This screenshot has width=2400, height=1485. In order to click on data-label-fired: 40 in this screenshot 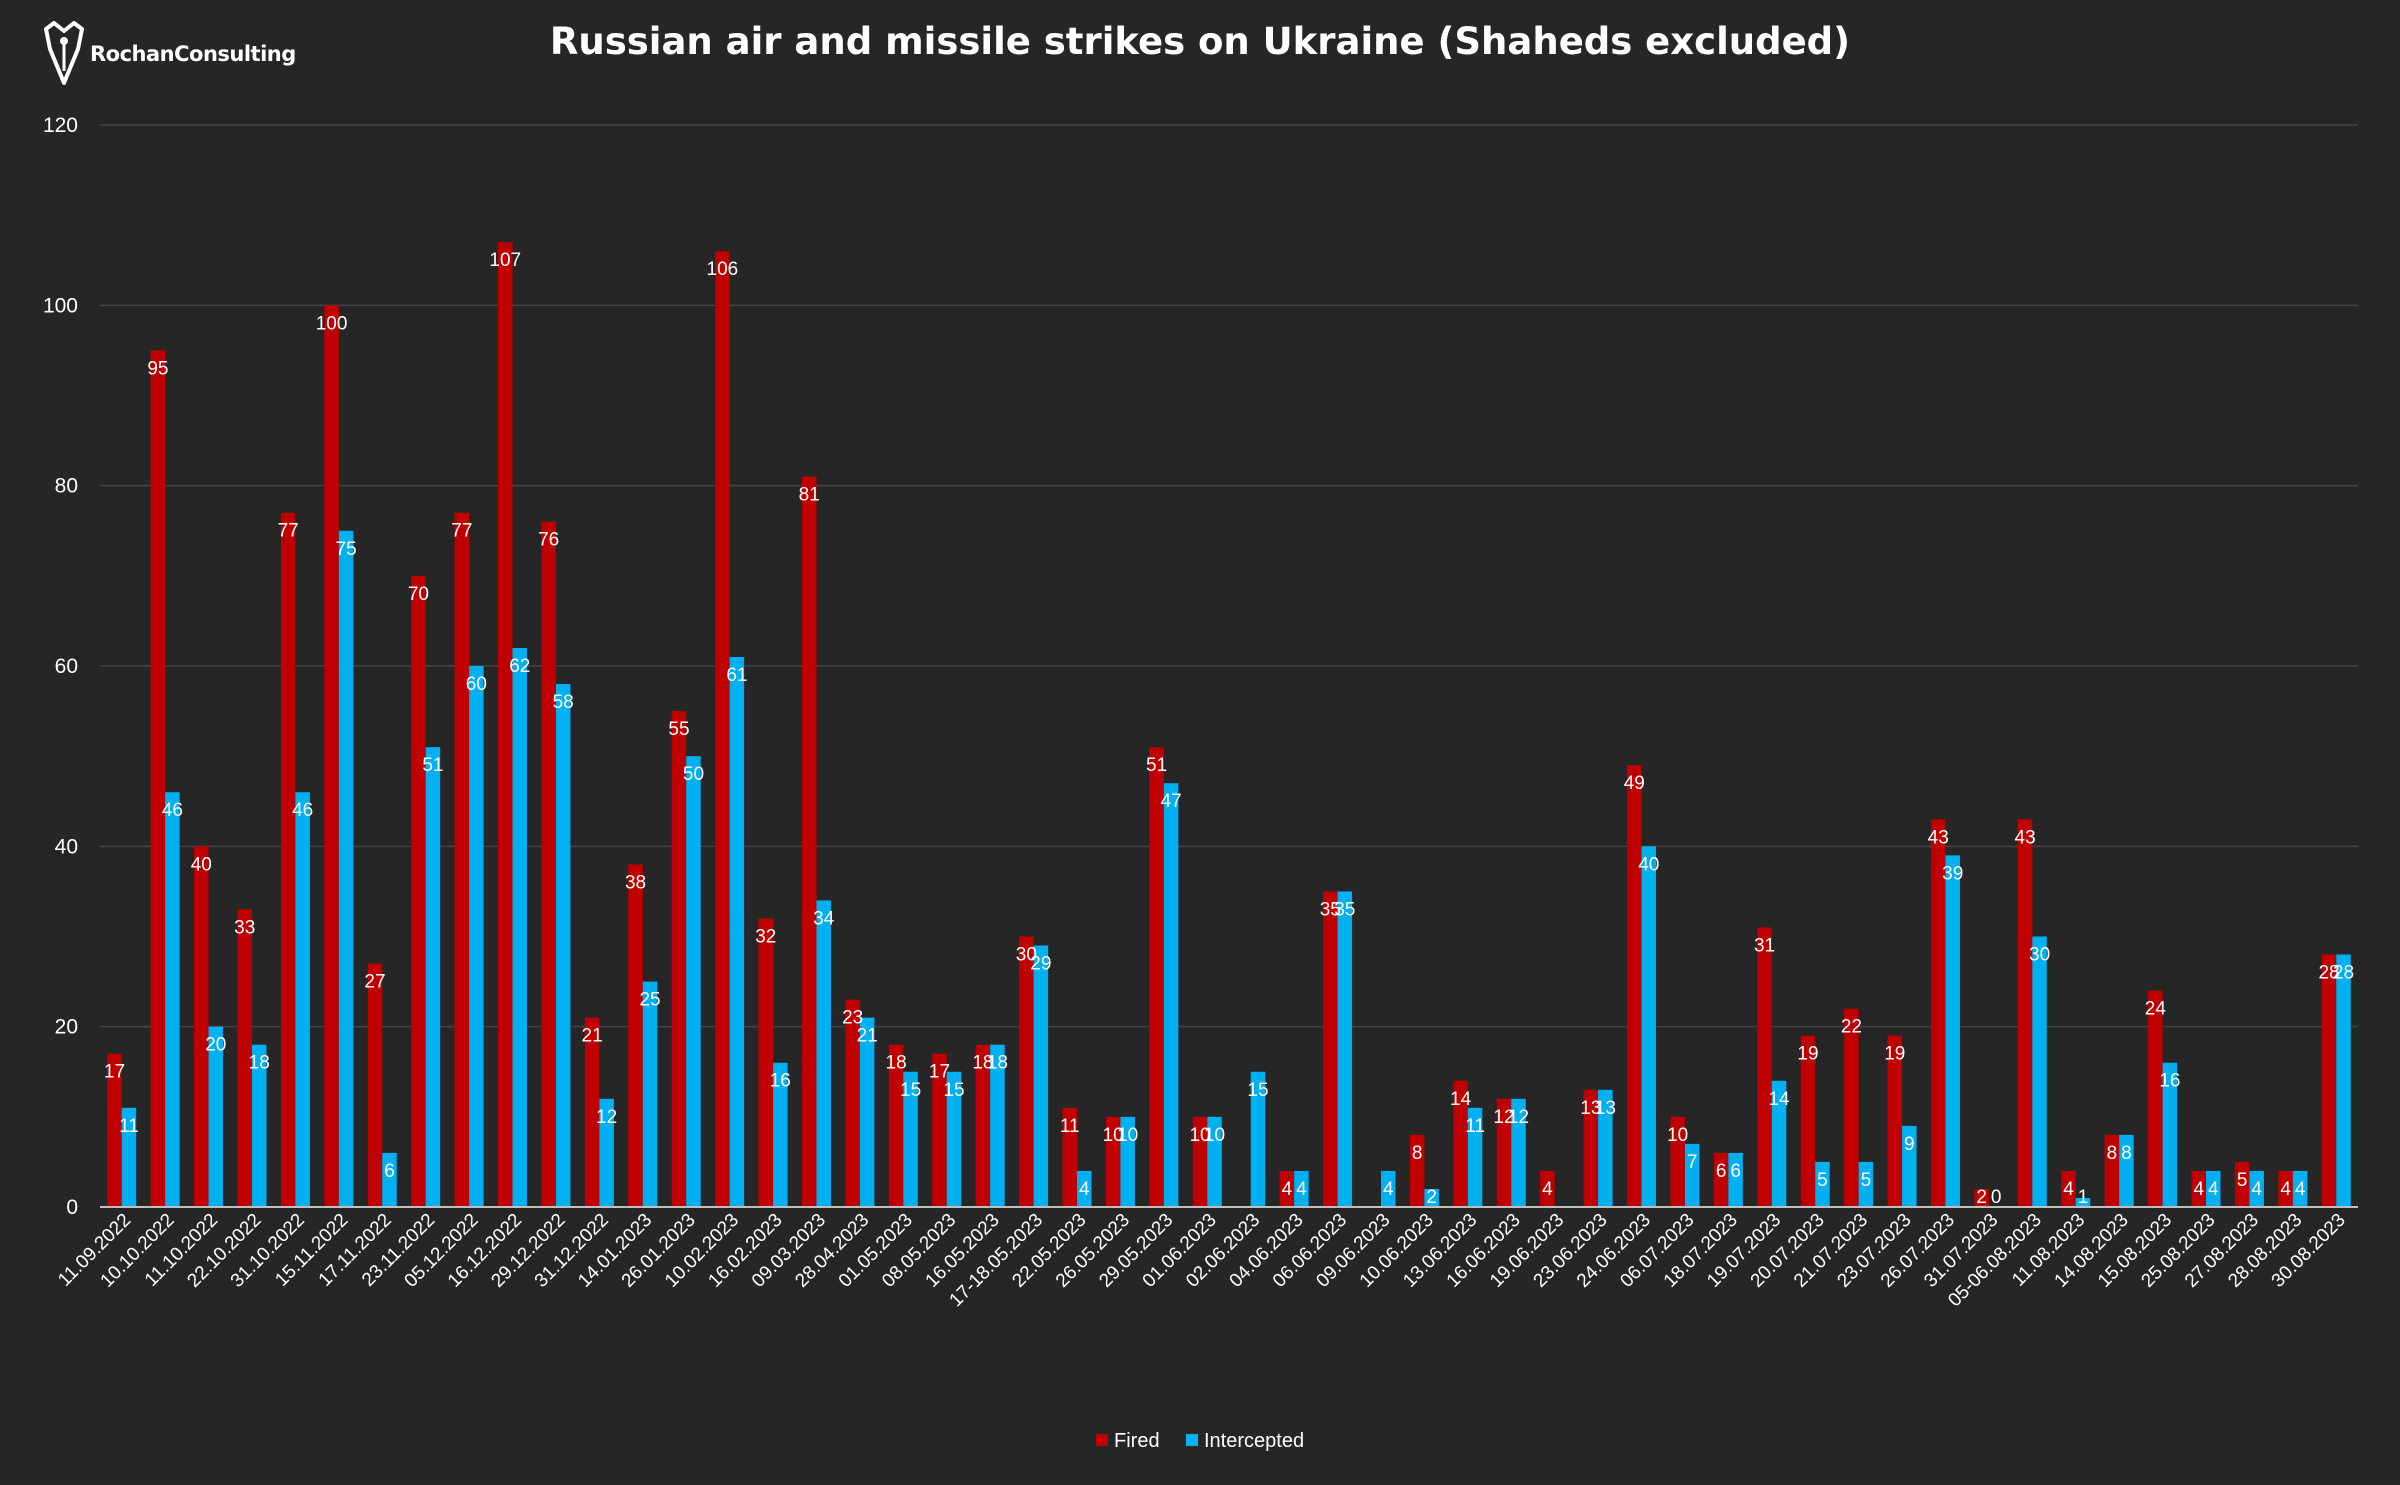, I will do `click(201, 864)`.